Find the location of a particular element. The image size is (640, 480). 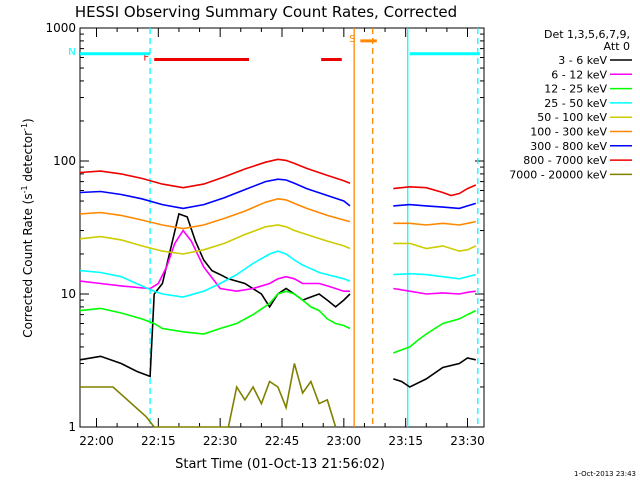

y-tick-label: 1 is located at coordinates (72, 427).